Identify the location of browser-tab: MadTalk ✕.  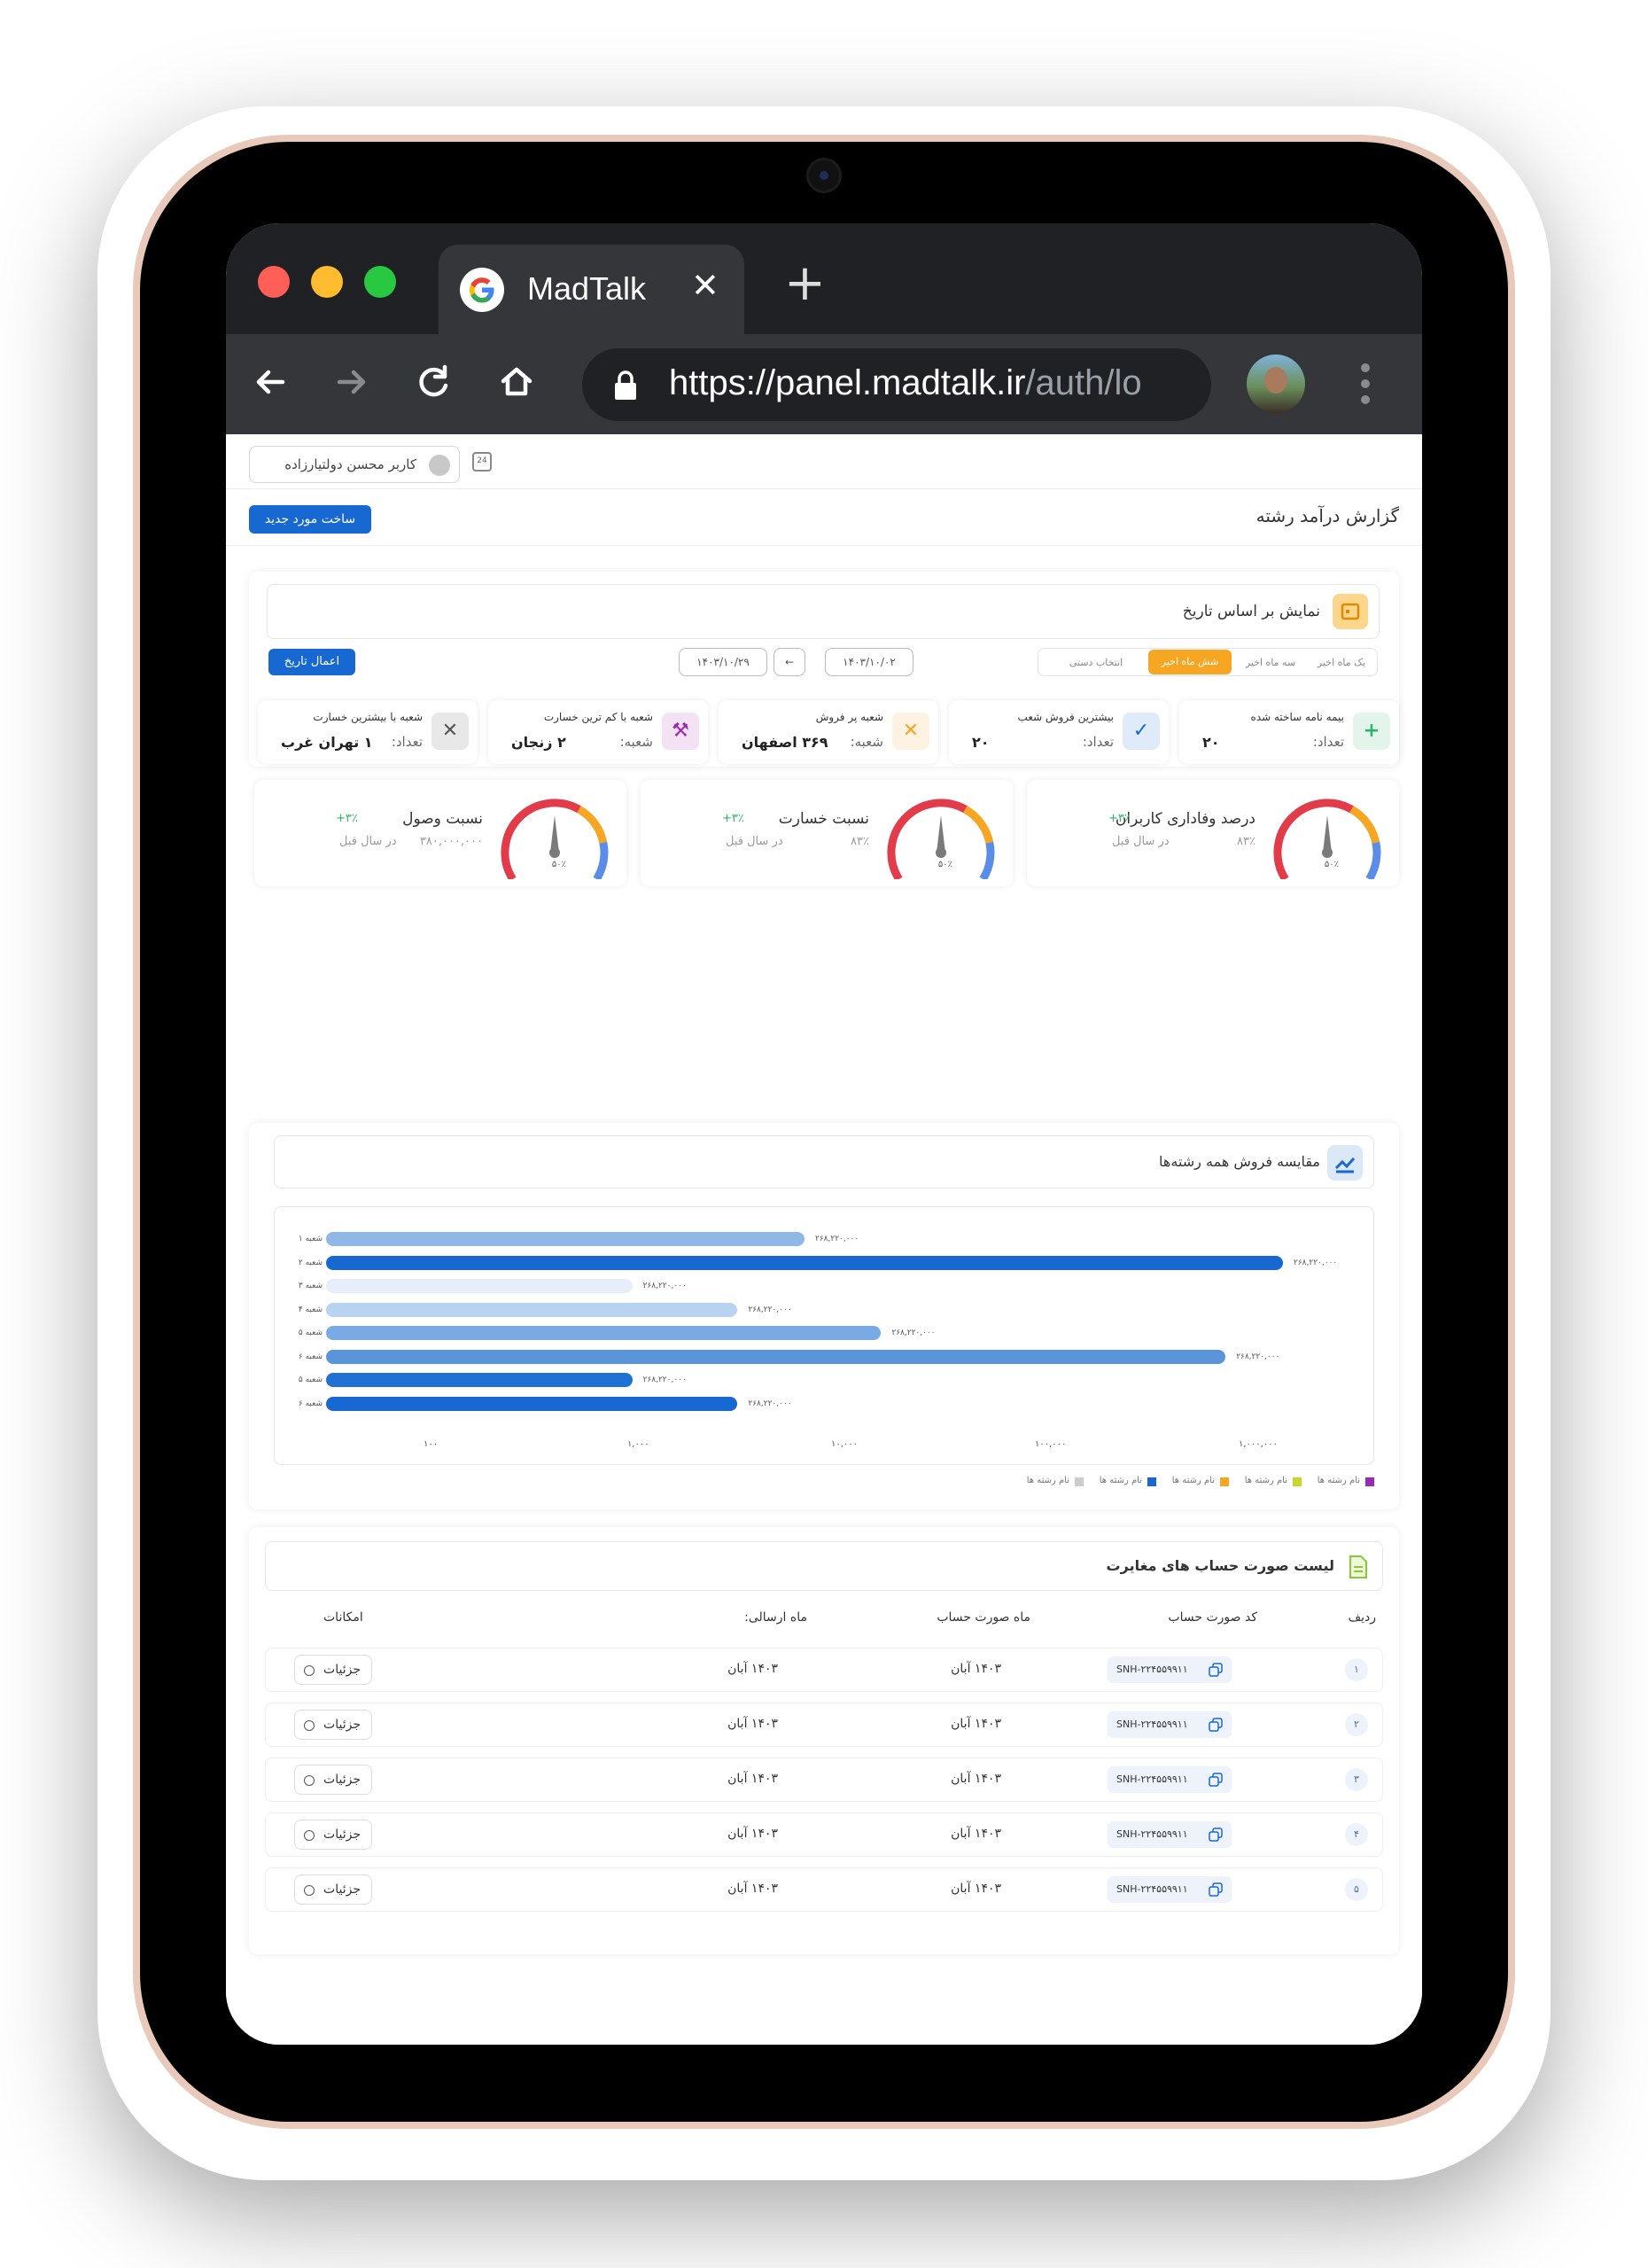
(591, 289).